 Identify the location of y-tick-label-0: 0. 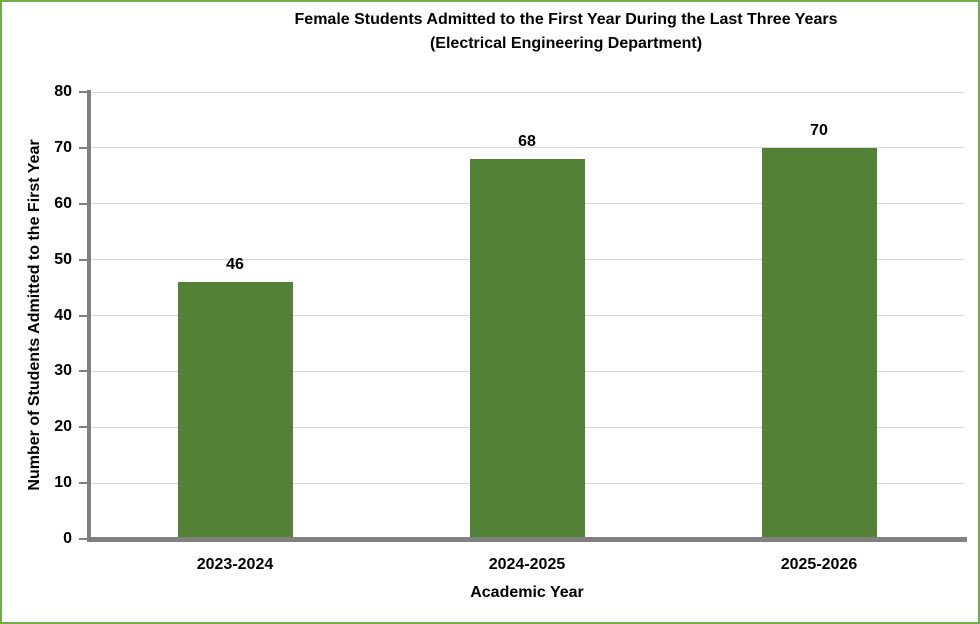
(67, 538).